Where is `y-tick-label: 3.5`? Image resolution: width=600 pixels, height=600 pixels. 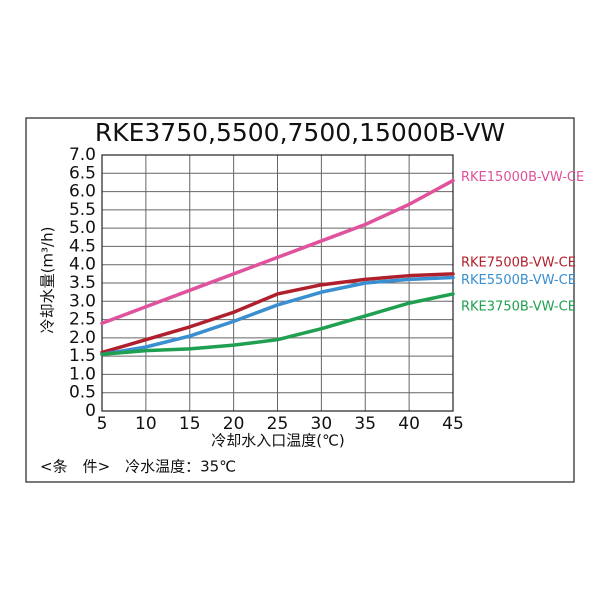
y-tick-label: 3.5 is located at coordinates (82, 283).